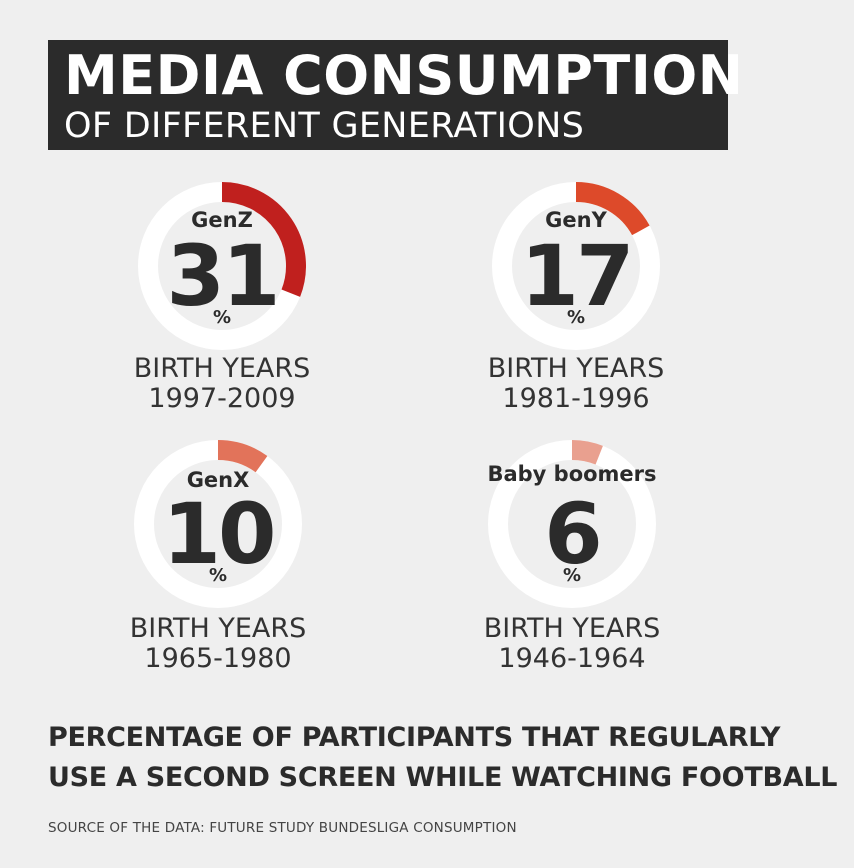 The width and height of the screenshot is (854, 868). Describe the element at coordinates (219, 534) in the screenshot. I see `generation-value: 10` at that location.